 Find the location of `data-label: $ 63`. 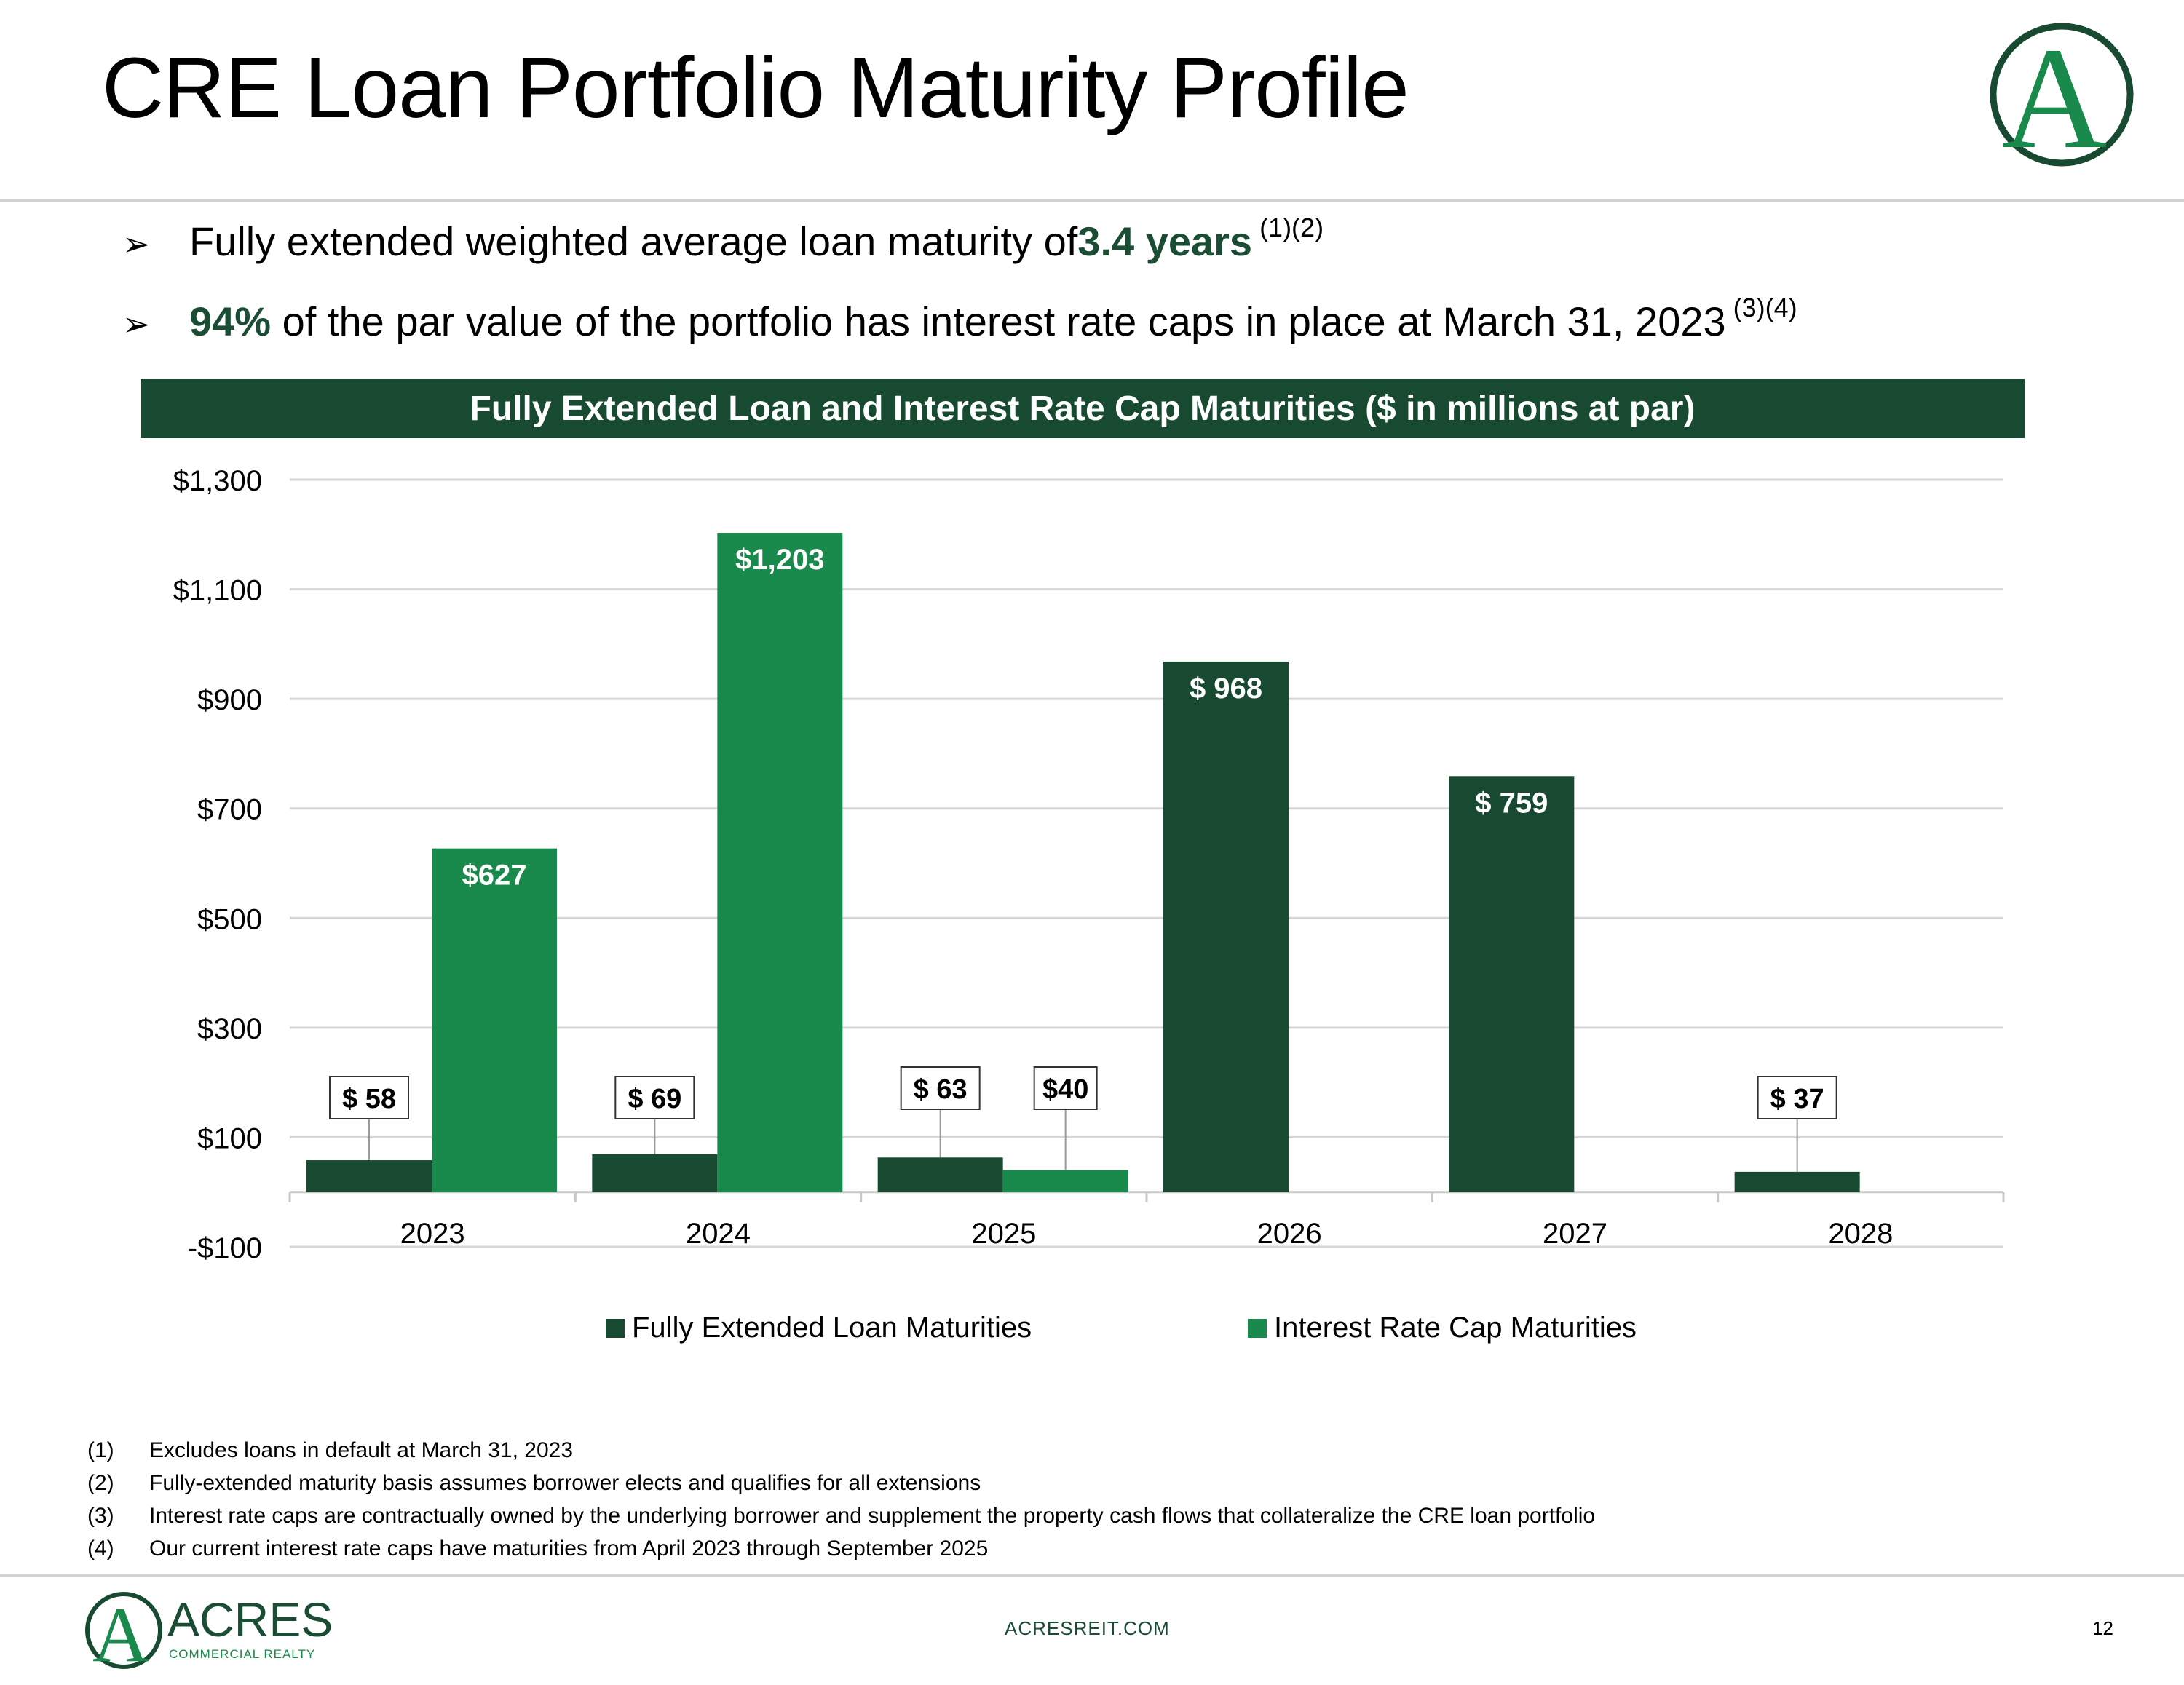

data-label: $ 63 is located at coordinates (941, 1089).